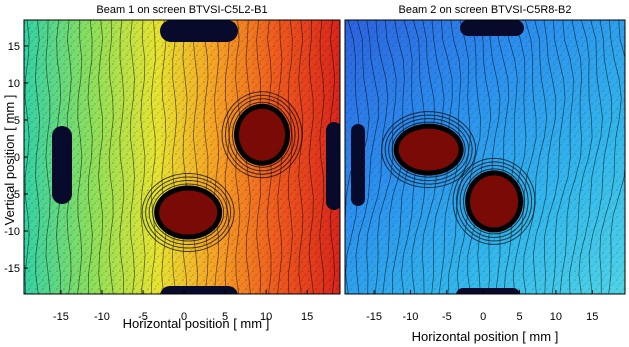 The width and height of the screenshot is (629, 347). What do you see at coordinates (14, 84) in the screenshot?
I see `panel-1-ytick-label: 10` at bounding box center [14, 84].